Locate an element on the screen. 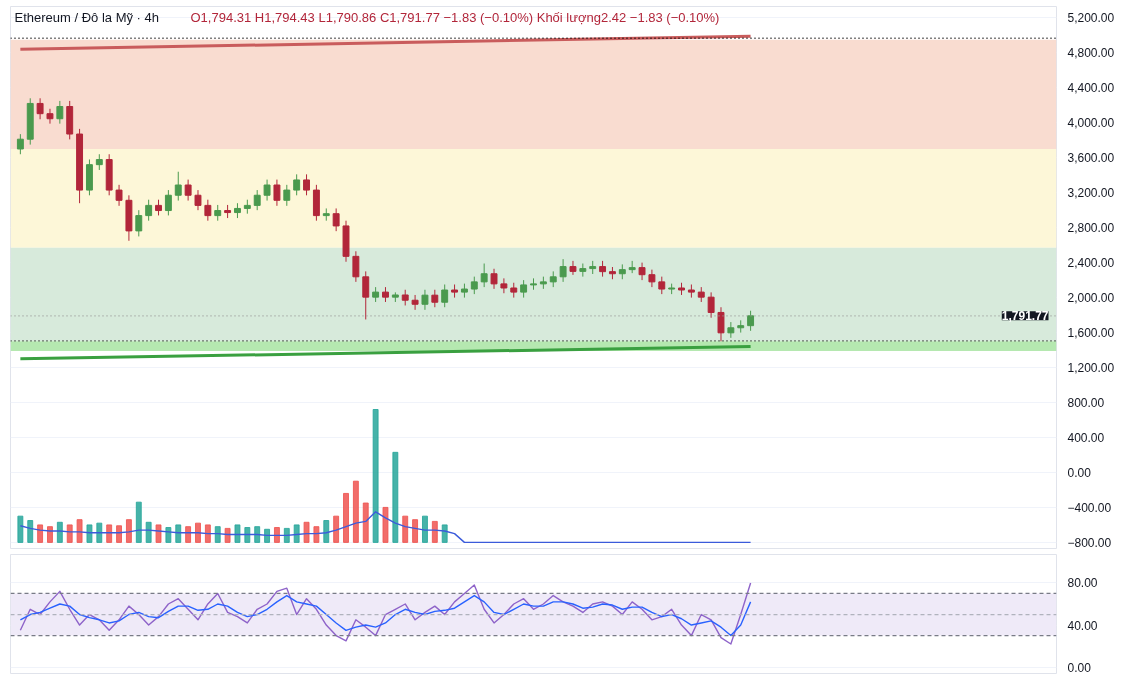 Image resolution: width=1136 pixels, height=681 pixels. y-tick-label: 1,600.00 is located at coordinates (1091, 333).